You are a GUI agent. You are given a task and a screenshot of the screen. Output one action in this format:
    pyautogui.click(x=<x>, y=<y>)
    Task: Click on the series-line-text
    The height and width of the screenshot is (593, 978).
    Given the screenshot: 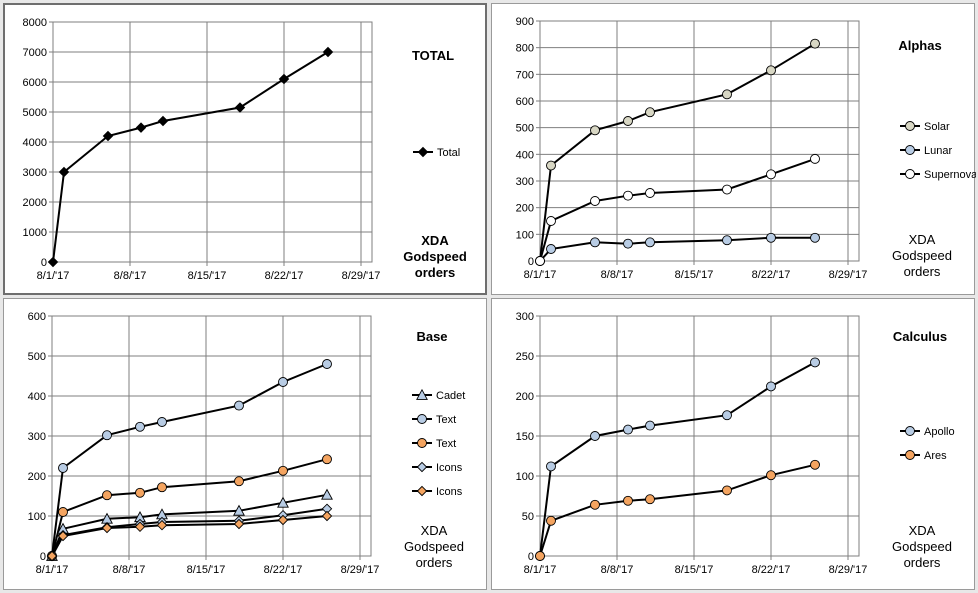 What is the action you would take?
    pyautogui.click(x=189, y=507)
    